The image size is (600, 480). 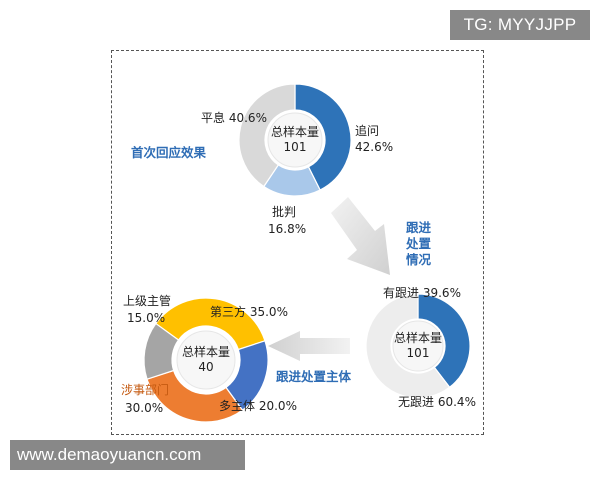 What do you see at coordinates (258, 406) in the screenshot?
I see `label-duozhuti: 多主体 20.0%` at bounding box center [258, 406].